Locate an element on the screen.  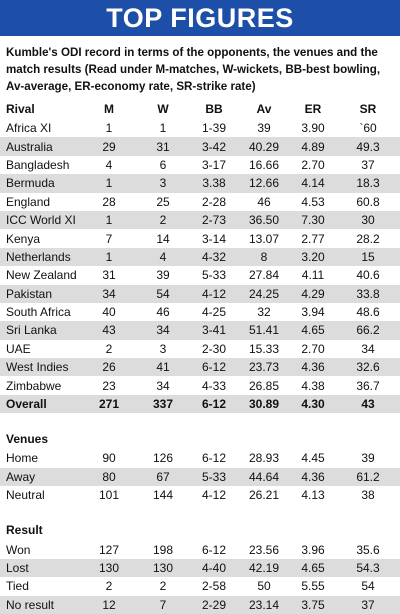
table-cell: 4.38 is located at coordinates (313, 385).